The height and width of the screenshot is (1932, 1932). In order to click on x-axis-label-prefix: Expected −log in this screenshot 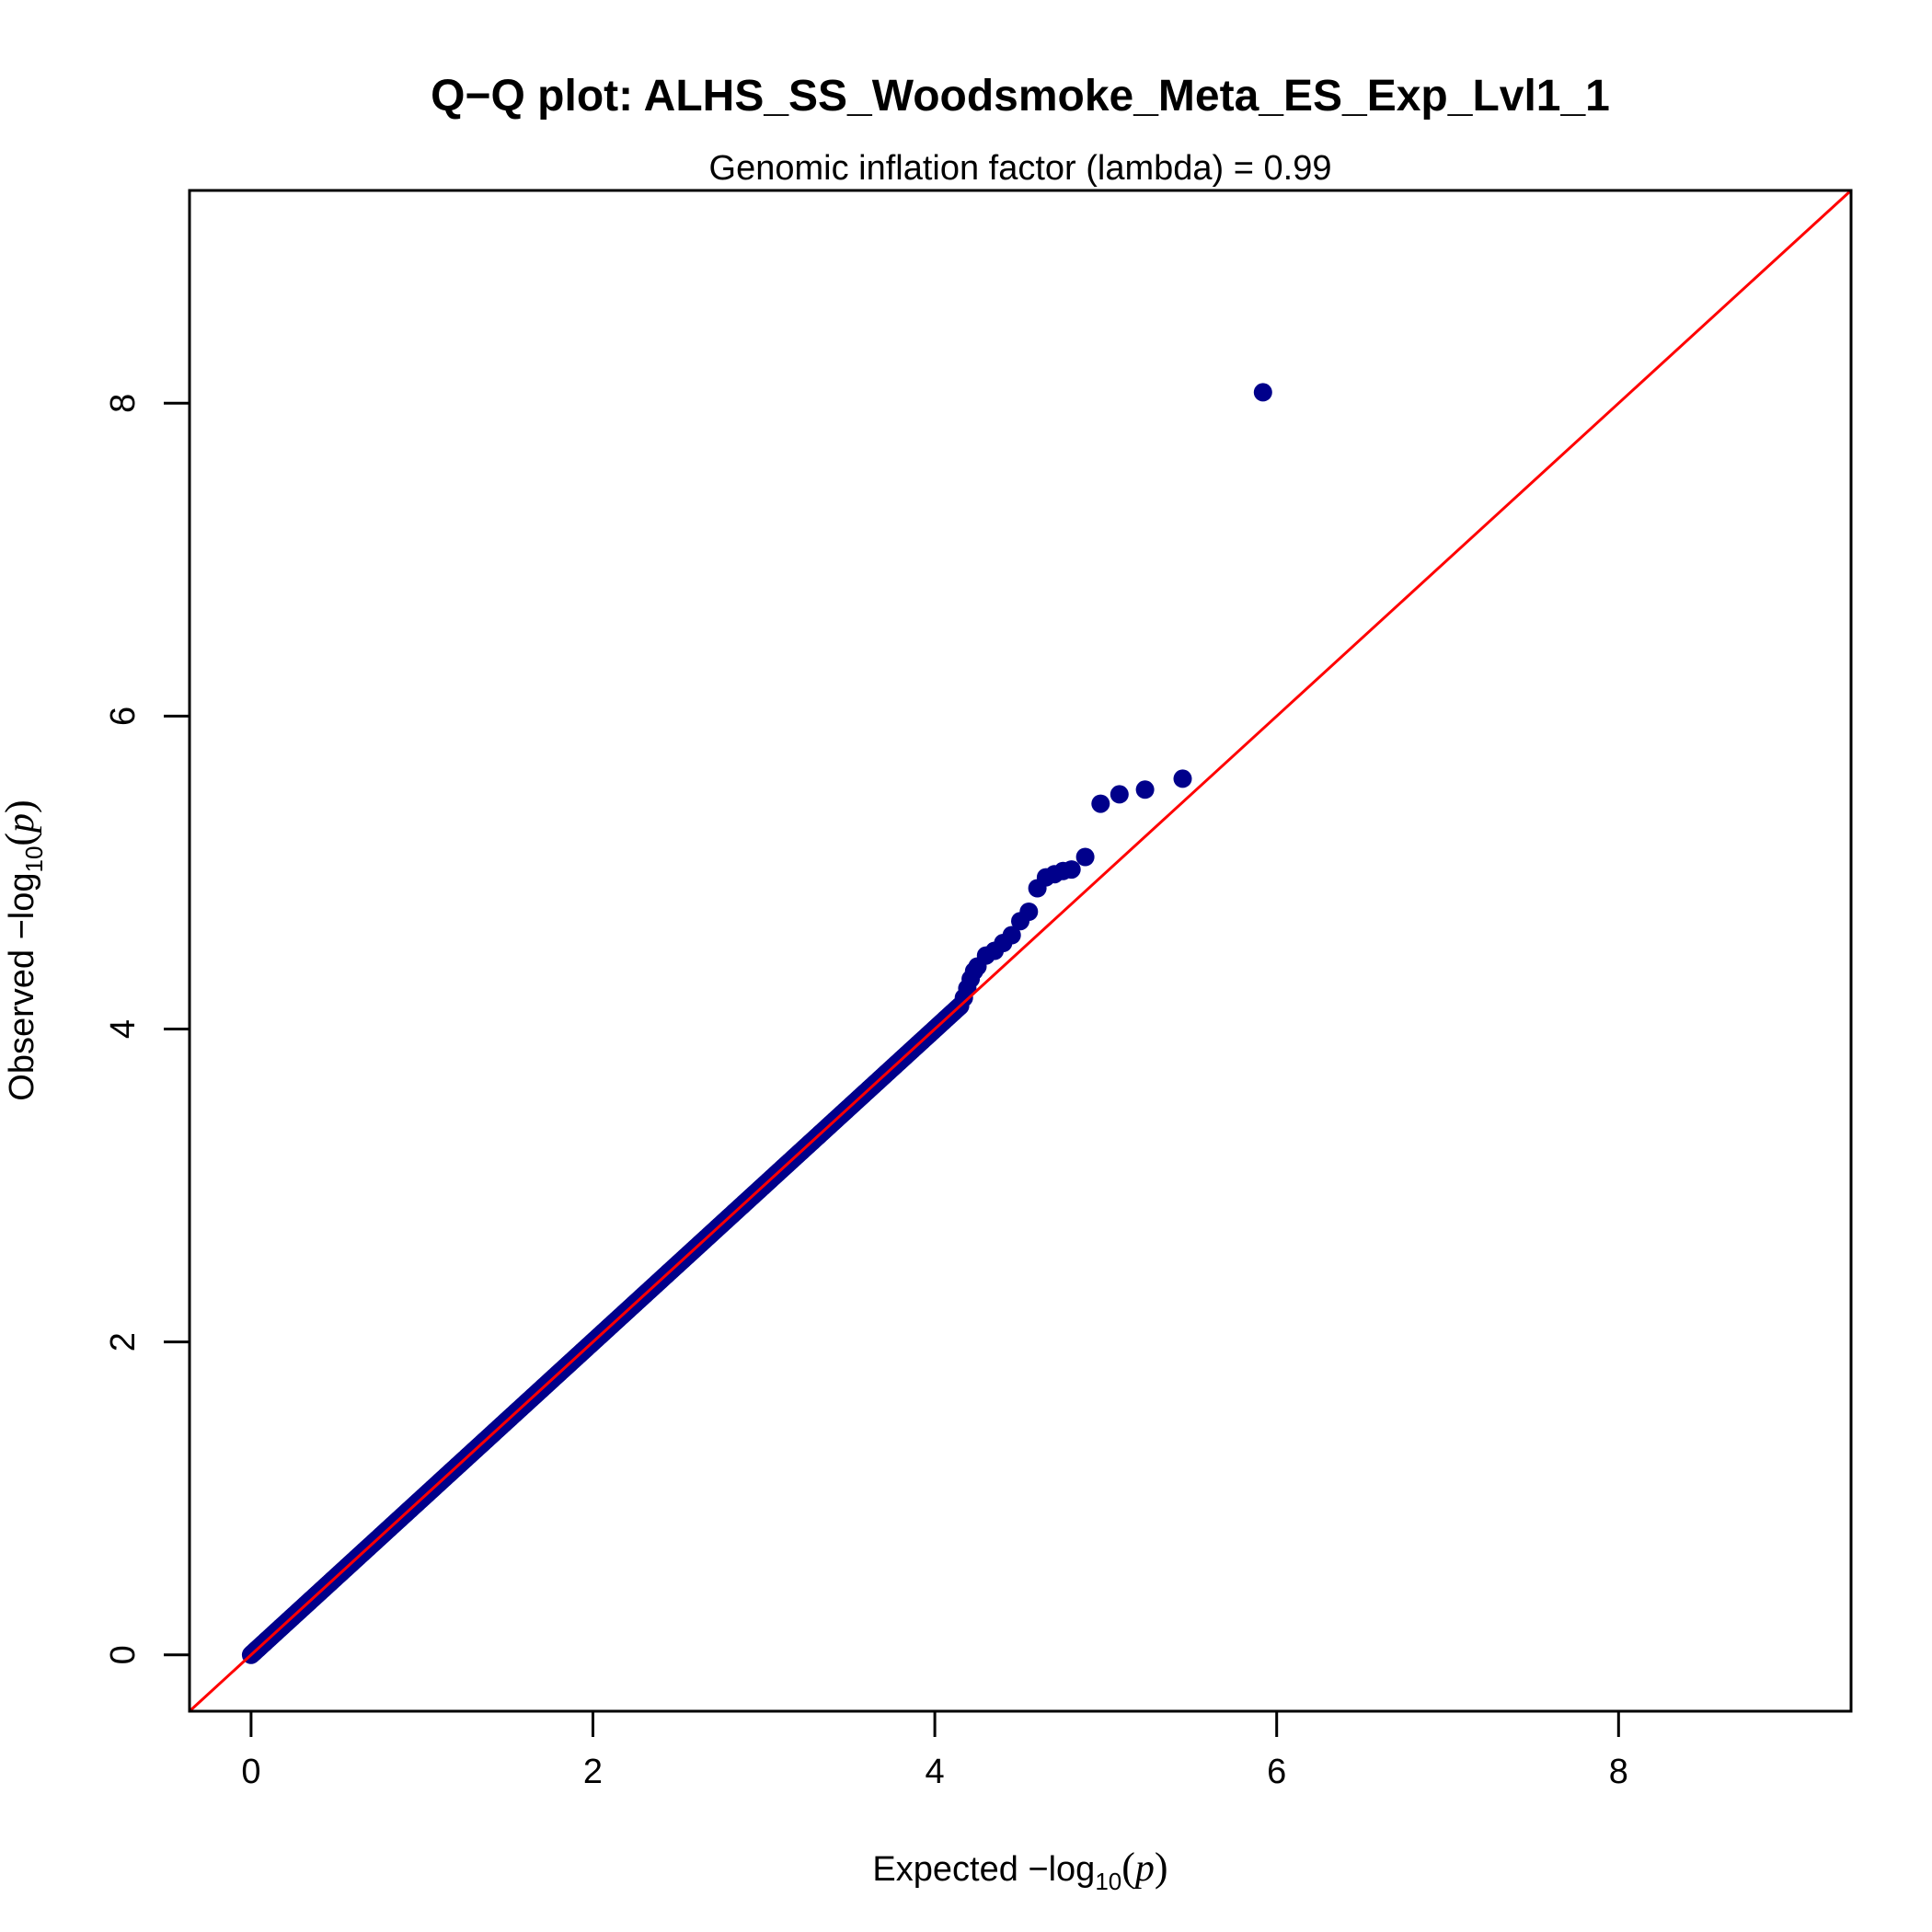, I will do `click(983, 1869)`.